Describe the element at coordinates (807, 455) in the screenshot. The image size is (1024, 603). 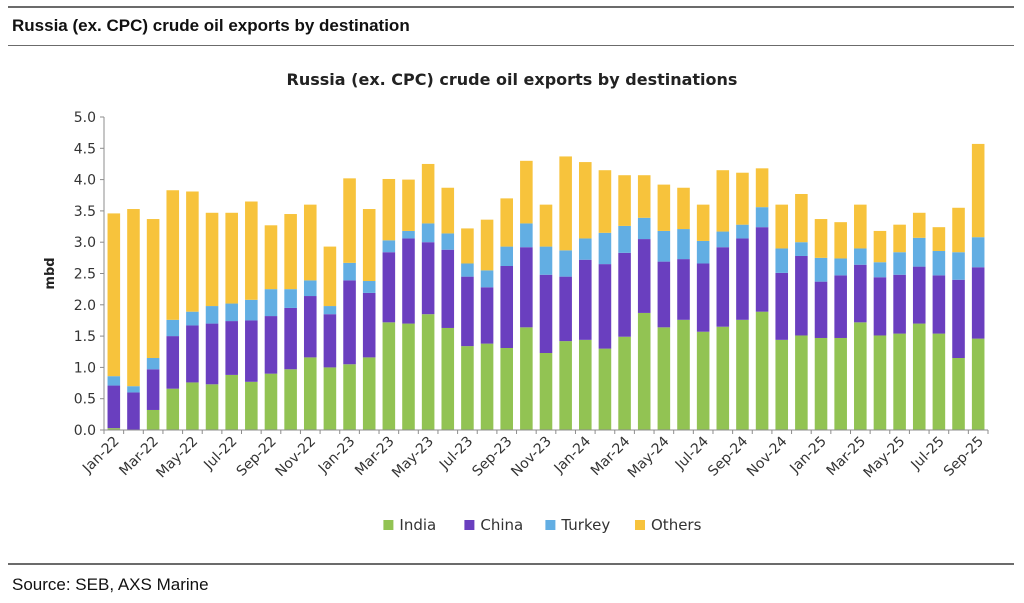
I see `x-tick-label: Jan-25` at that location.